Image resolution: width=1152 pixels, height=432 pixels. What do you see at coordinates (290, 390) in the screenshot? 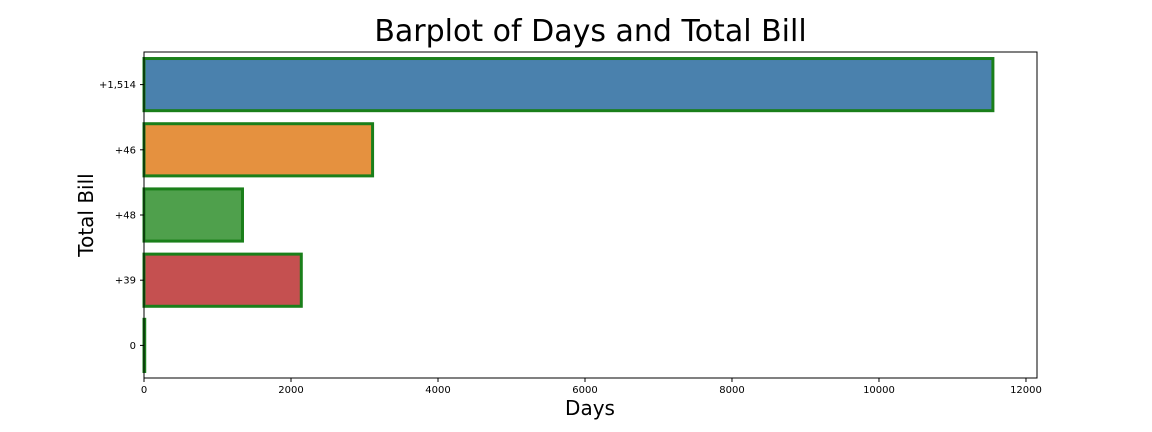
I see `x-tick-label: 2000` at bounding box center [290, 390].